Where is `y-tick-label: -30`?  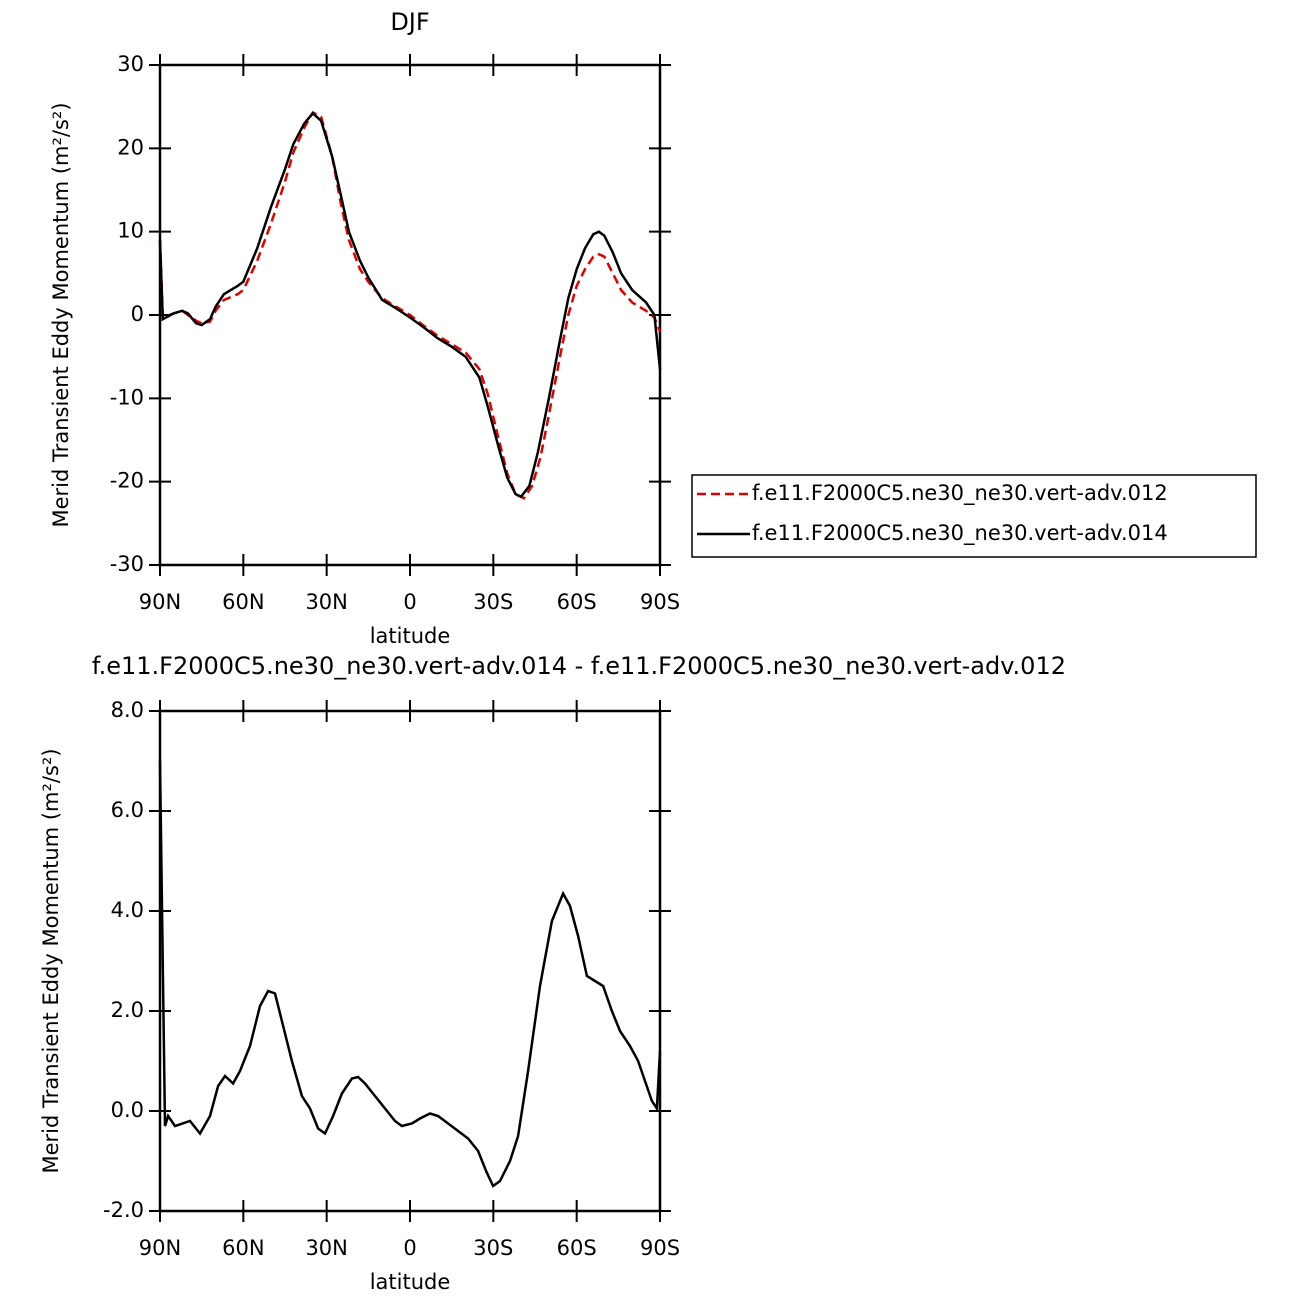 y-tick-label: -30 is located at coordinates (127, 564).